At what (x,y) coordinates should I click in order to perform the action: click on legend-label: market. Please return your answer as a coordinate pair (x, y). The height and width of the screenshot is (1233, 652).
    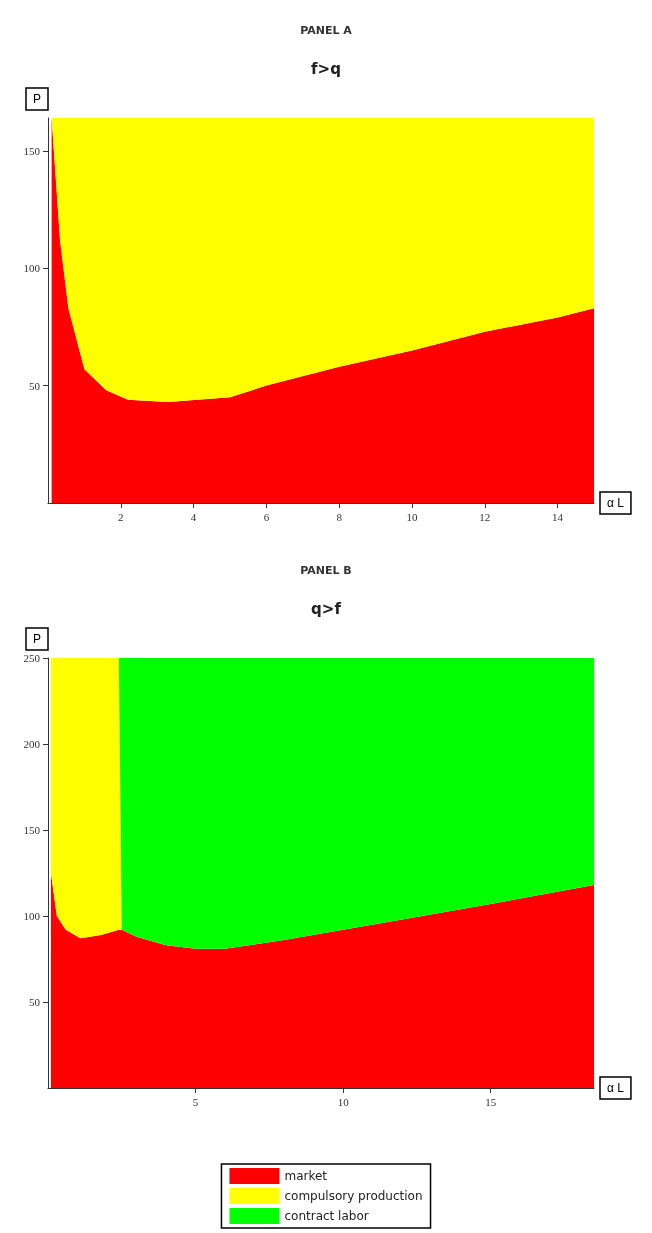
    Looking at the image, I should click on (306, 1176).